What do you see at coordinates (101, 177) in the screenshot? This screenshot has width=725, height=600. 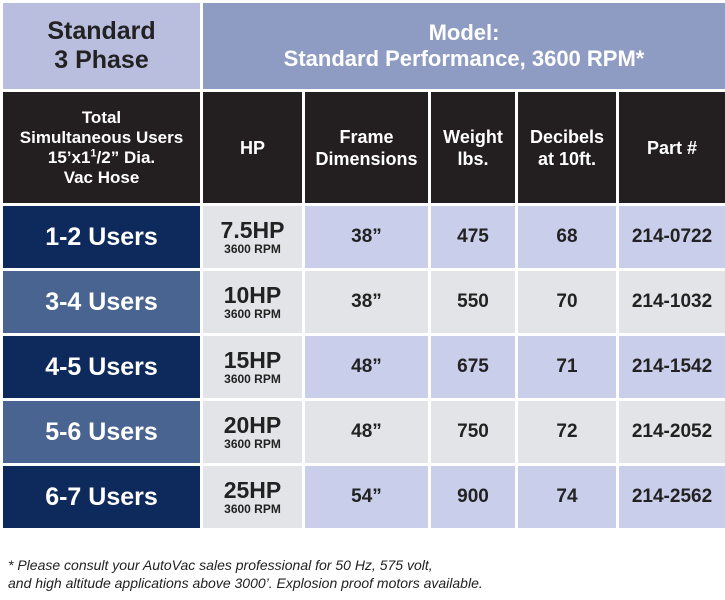 I see `users-header-line-4: Vac Hose` at bounding box center [101, 177].